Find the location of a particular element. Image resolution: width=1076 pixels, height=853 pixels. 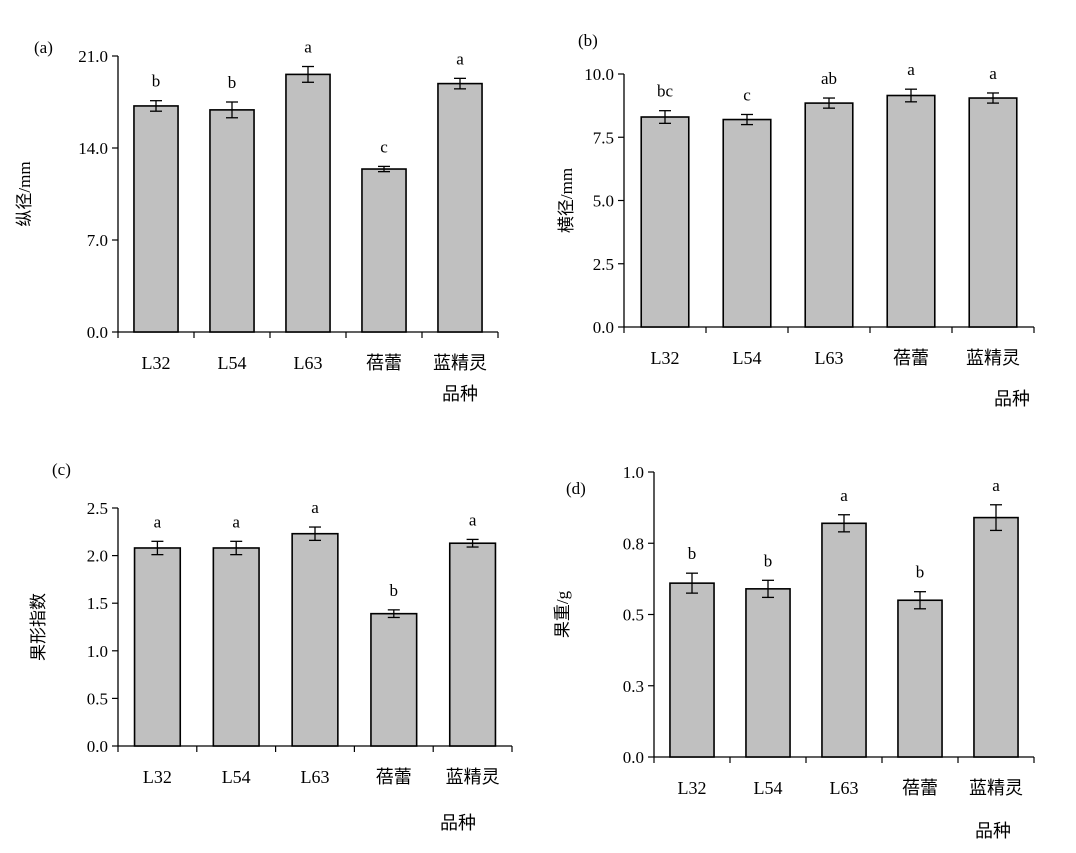

panel-label: (a) is located at coordinates (43, 47).